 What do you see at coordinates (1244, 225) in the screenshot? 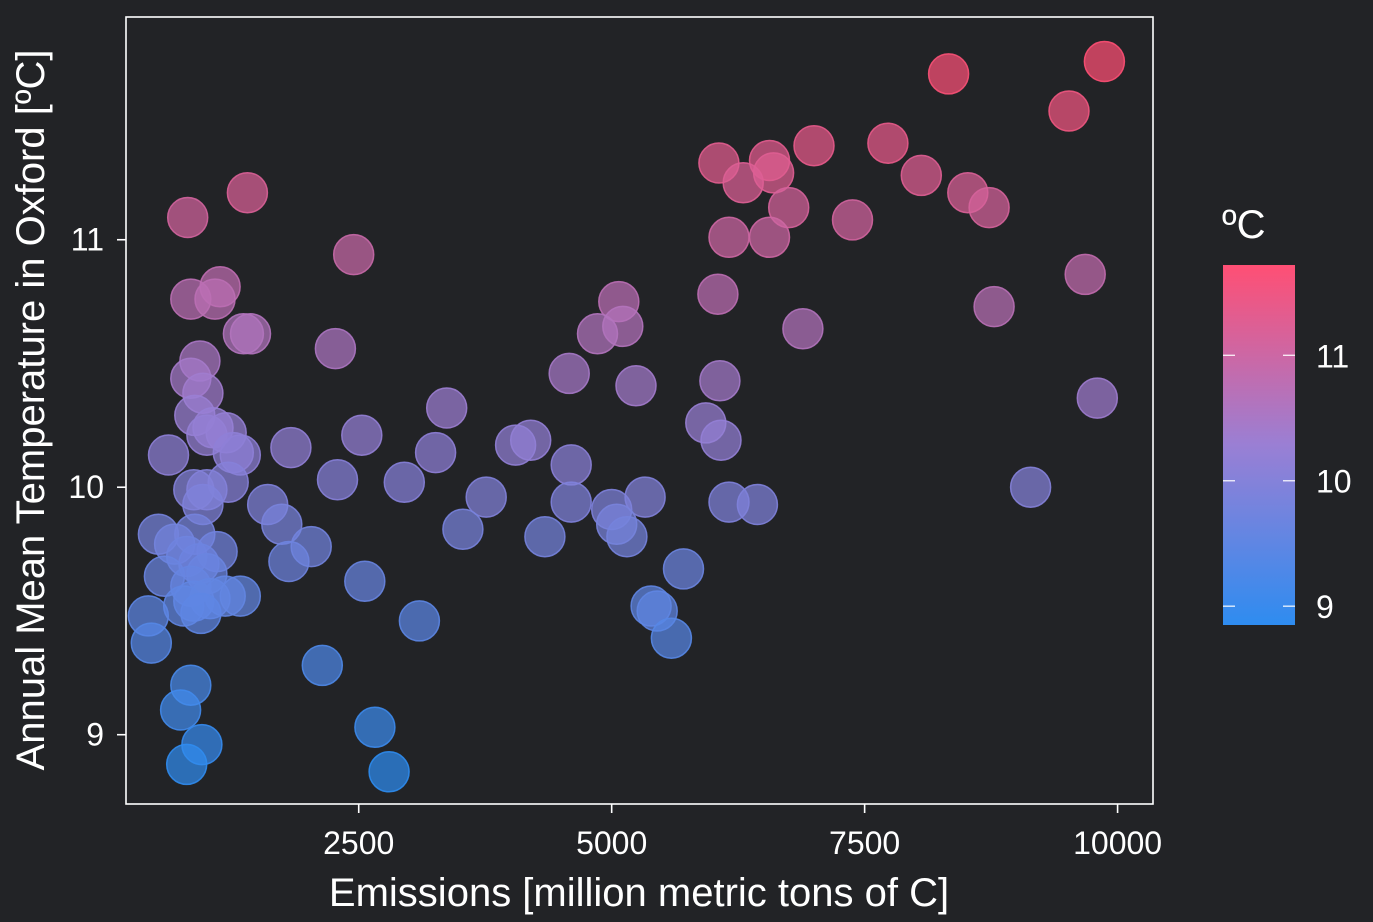
I see `legend-title: ºC` at bounding box center [1244, 225].